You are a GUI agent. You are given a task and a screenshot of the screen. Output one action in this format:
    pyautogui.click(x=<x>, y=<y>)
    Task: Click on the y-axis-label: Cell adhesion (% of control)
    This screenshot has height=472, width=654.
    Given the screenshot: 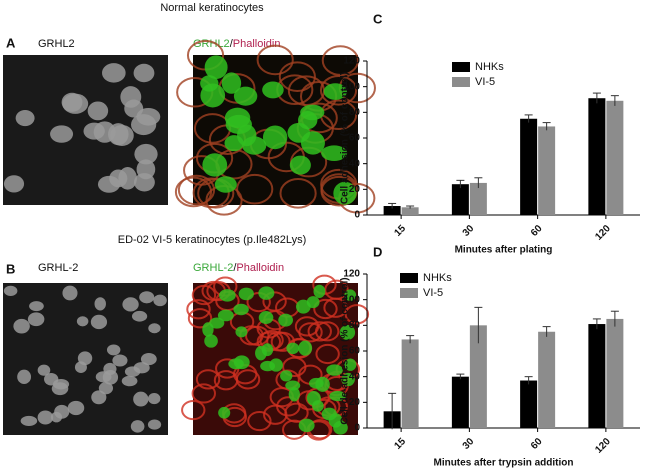 What is the action you would take?
    pyautogui.click(x=345, y=138)
    